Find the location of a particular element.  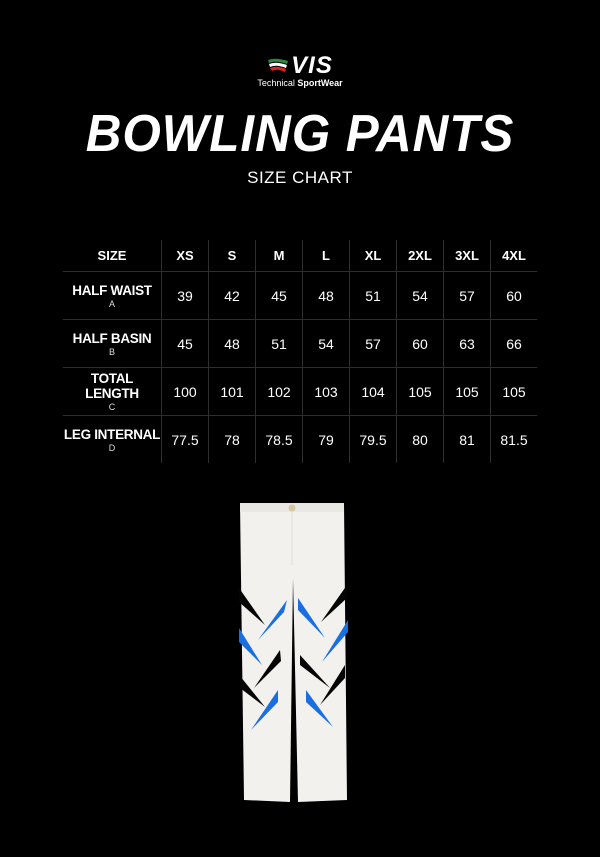

size-header-xl: XL is located at coordinates (373, 256).